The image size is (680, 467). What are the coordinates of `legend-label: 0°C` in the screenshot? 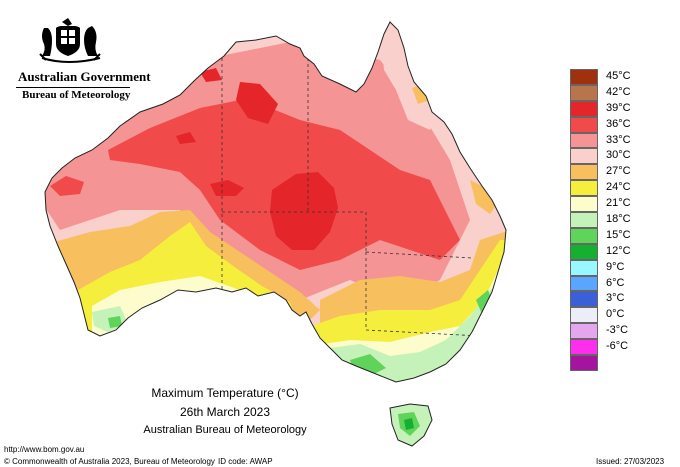 It's located at (615, 314).